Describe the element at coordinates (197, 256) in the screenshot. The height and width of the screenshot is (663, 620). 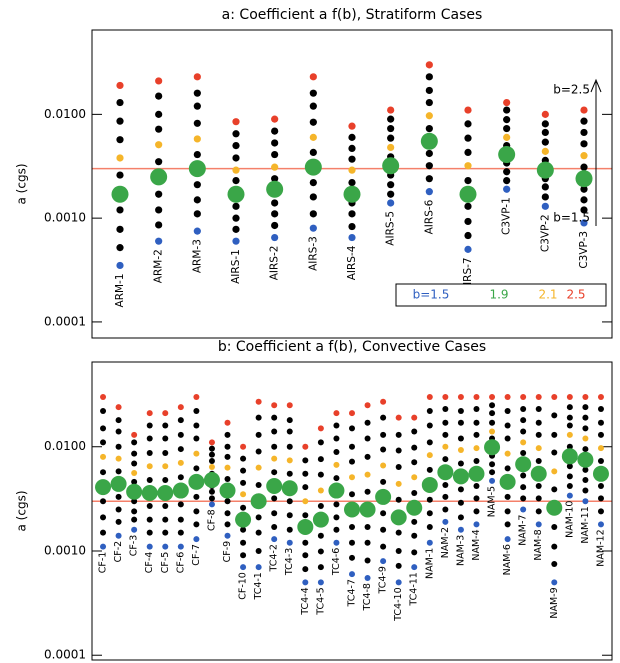
I see `case-label: ARM-3` at that location.